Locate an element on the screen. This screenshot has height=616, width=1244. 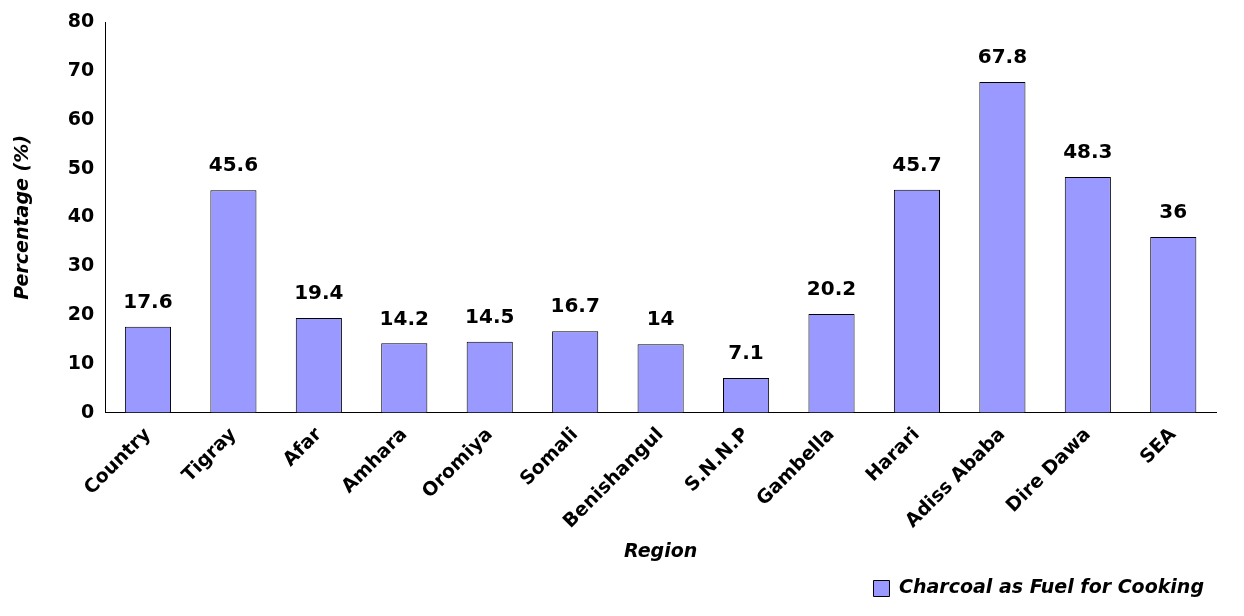
y-tick-label: 20 is located at coordinates (81, 312).